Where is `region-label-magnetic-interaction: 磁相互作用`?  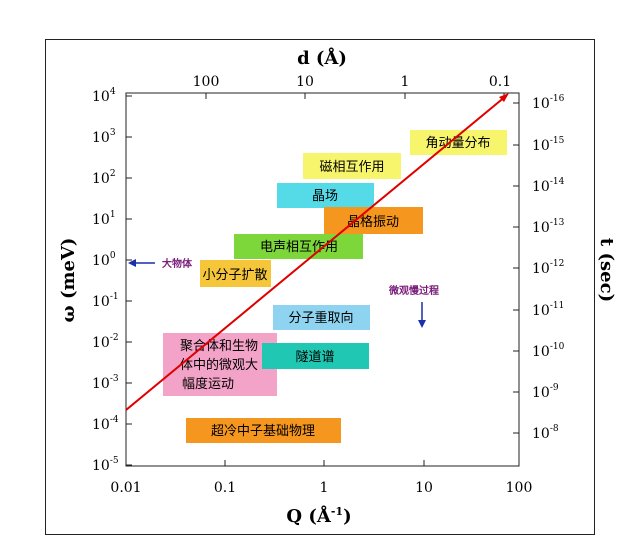 region-label-magnetic-interaction: 磁相互作用 is located at coordinates (351, 167).